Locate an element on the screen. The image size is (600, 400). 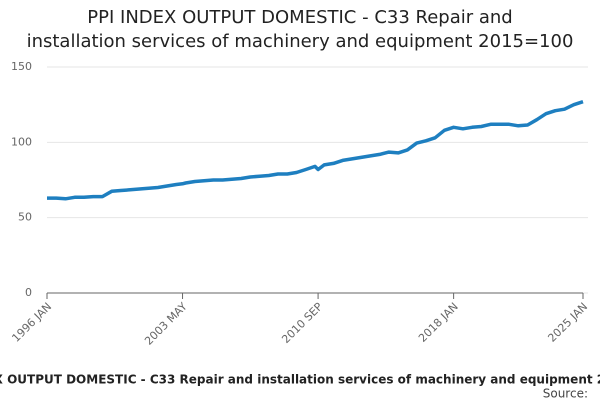
y-tick-label: 50 is located at coordinates (25, 217).